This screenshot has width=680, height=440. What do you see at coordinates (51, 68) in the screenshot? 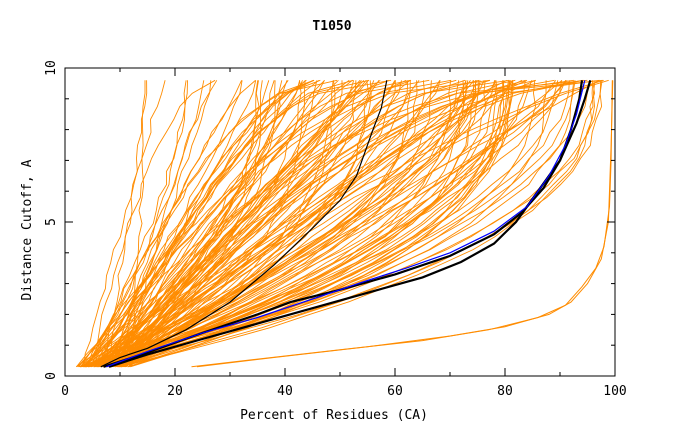
I see `y-tick-label: 10` at bounding box center [51, 68].